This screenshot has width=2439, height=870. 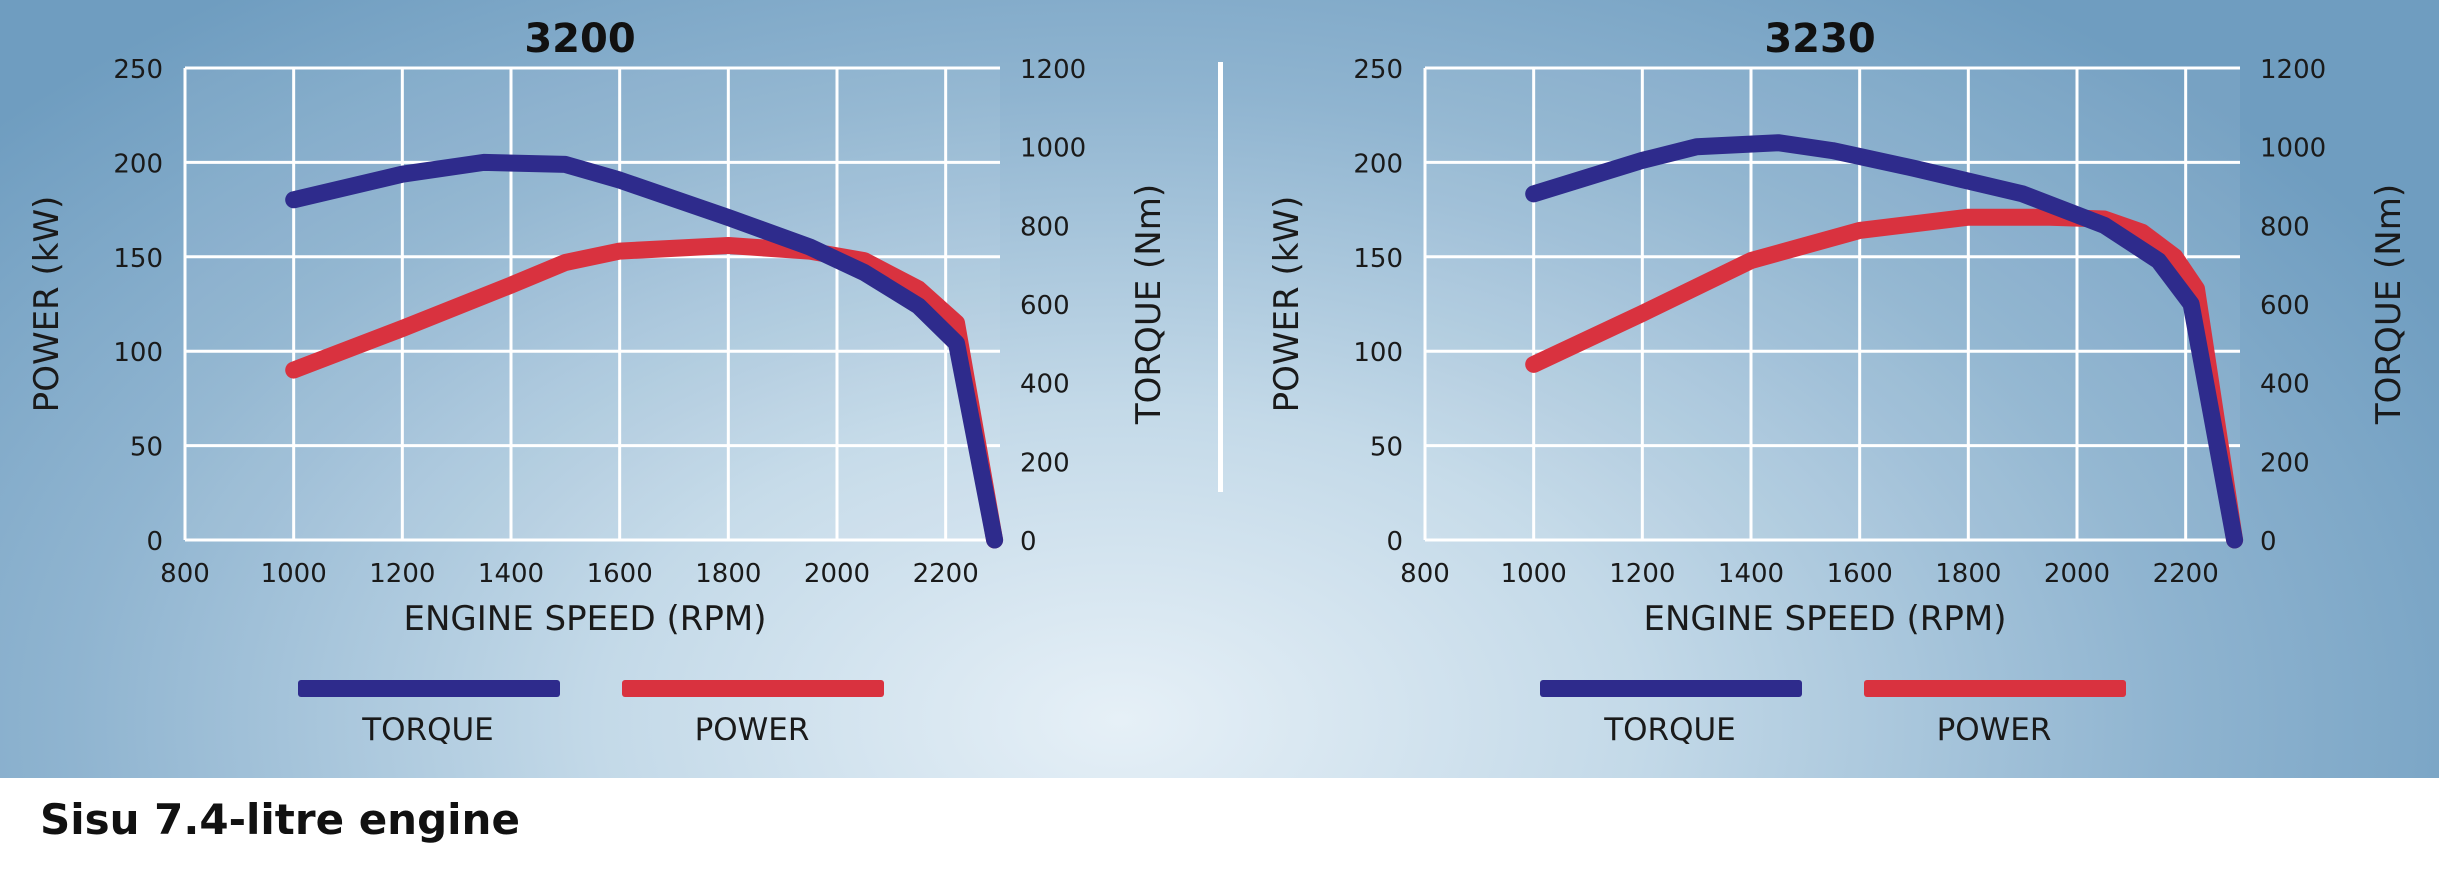 What do you see at coordinates (280, 819) in the screenshot?
I see `page-caption: Sisu 7.4-litre engine` at bounding box center [280, 819].